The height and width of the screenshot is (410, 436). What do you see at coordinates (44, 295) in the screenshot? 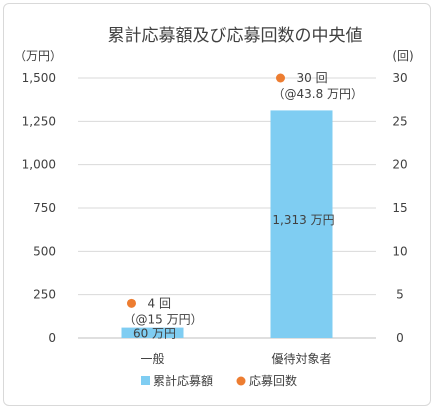
I see `left-tick-label: 250` at bounding box center [44, 295].